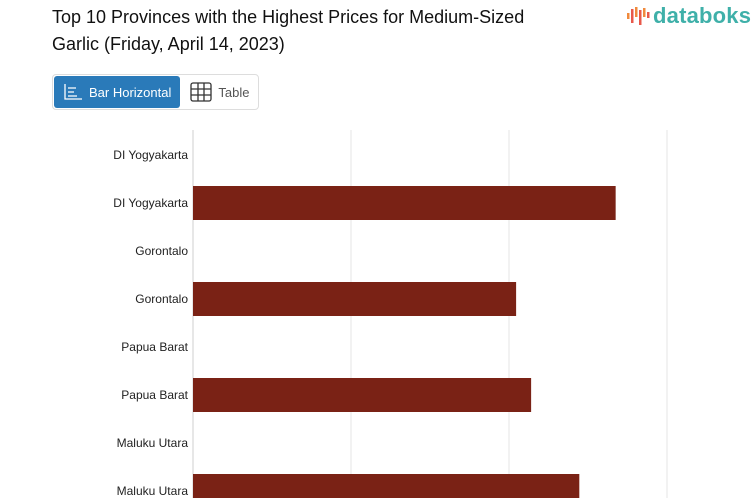 Image resolution: width=753 pixels, height=498 pixels. I want to click on table-button: Table, so click(219, 92).